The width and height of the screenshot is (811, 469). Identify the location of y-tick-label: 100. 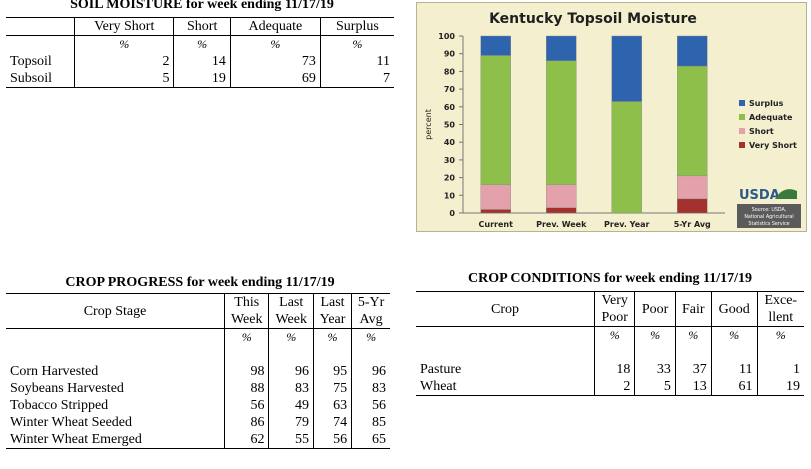
(446, 36).